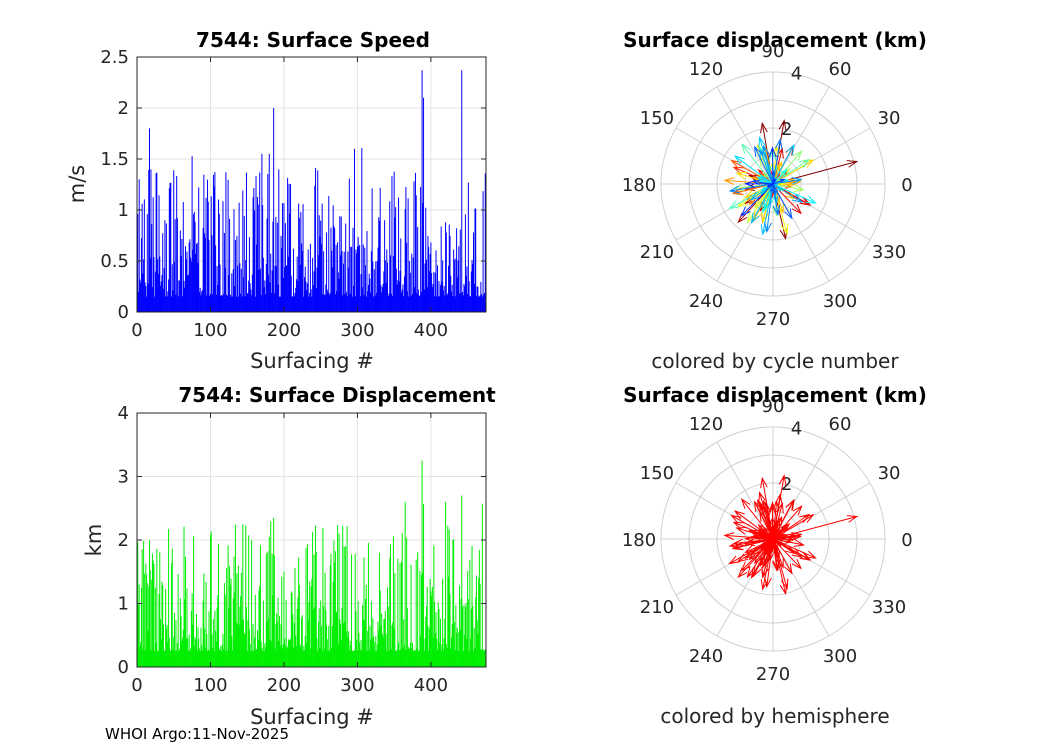 This screenshot has height=750, width=1050. What do you see at coordinates (431, 685) in the screenshot?
I see `x-tick-label: 400` at bounding box center [431, 685].